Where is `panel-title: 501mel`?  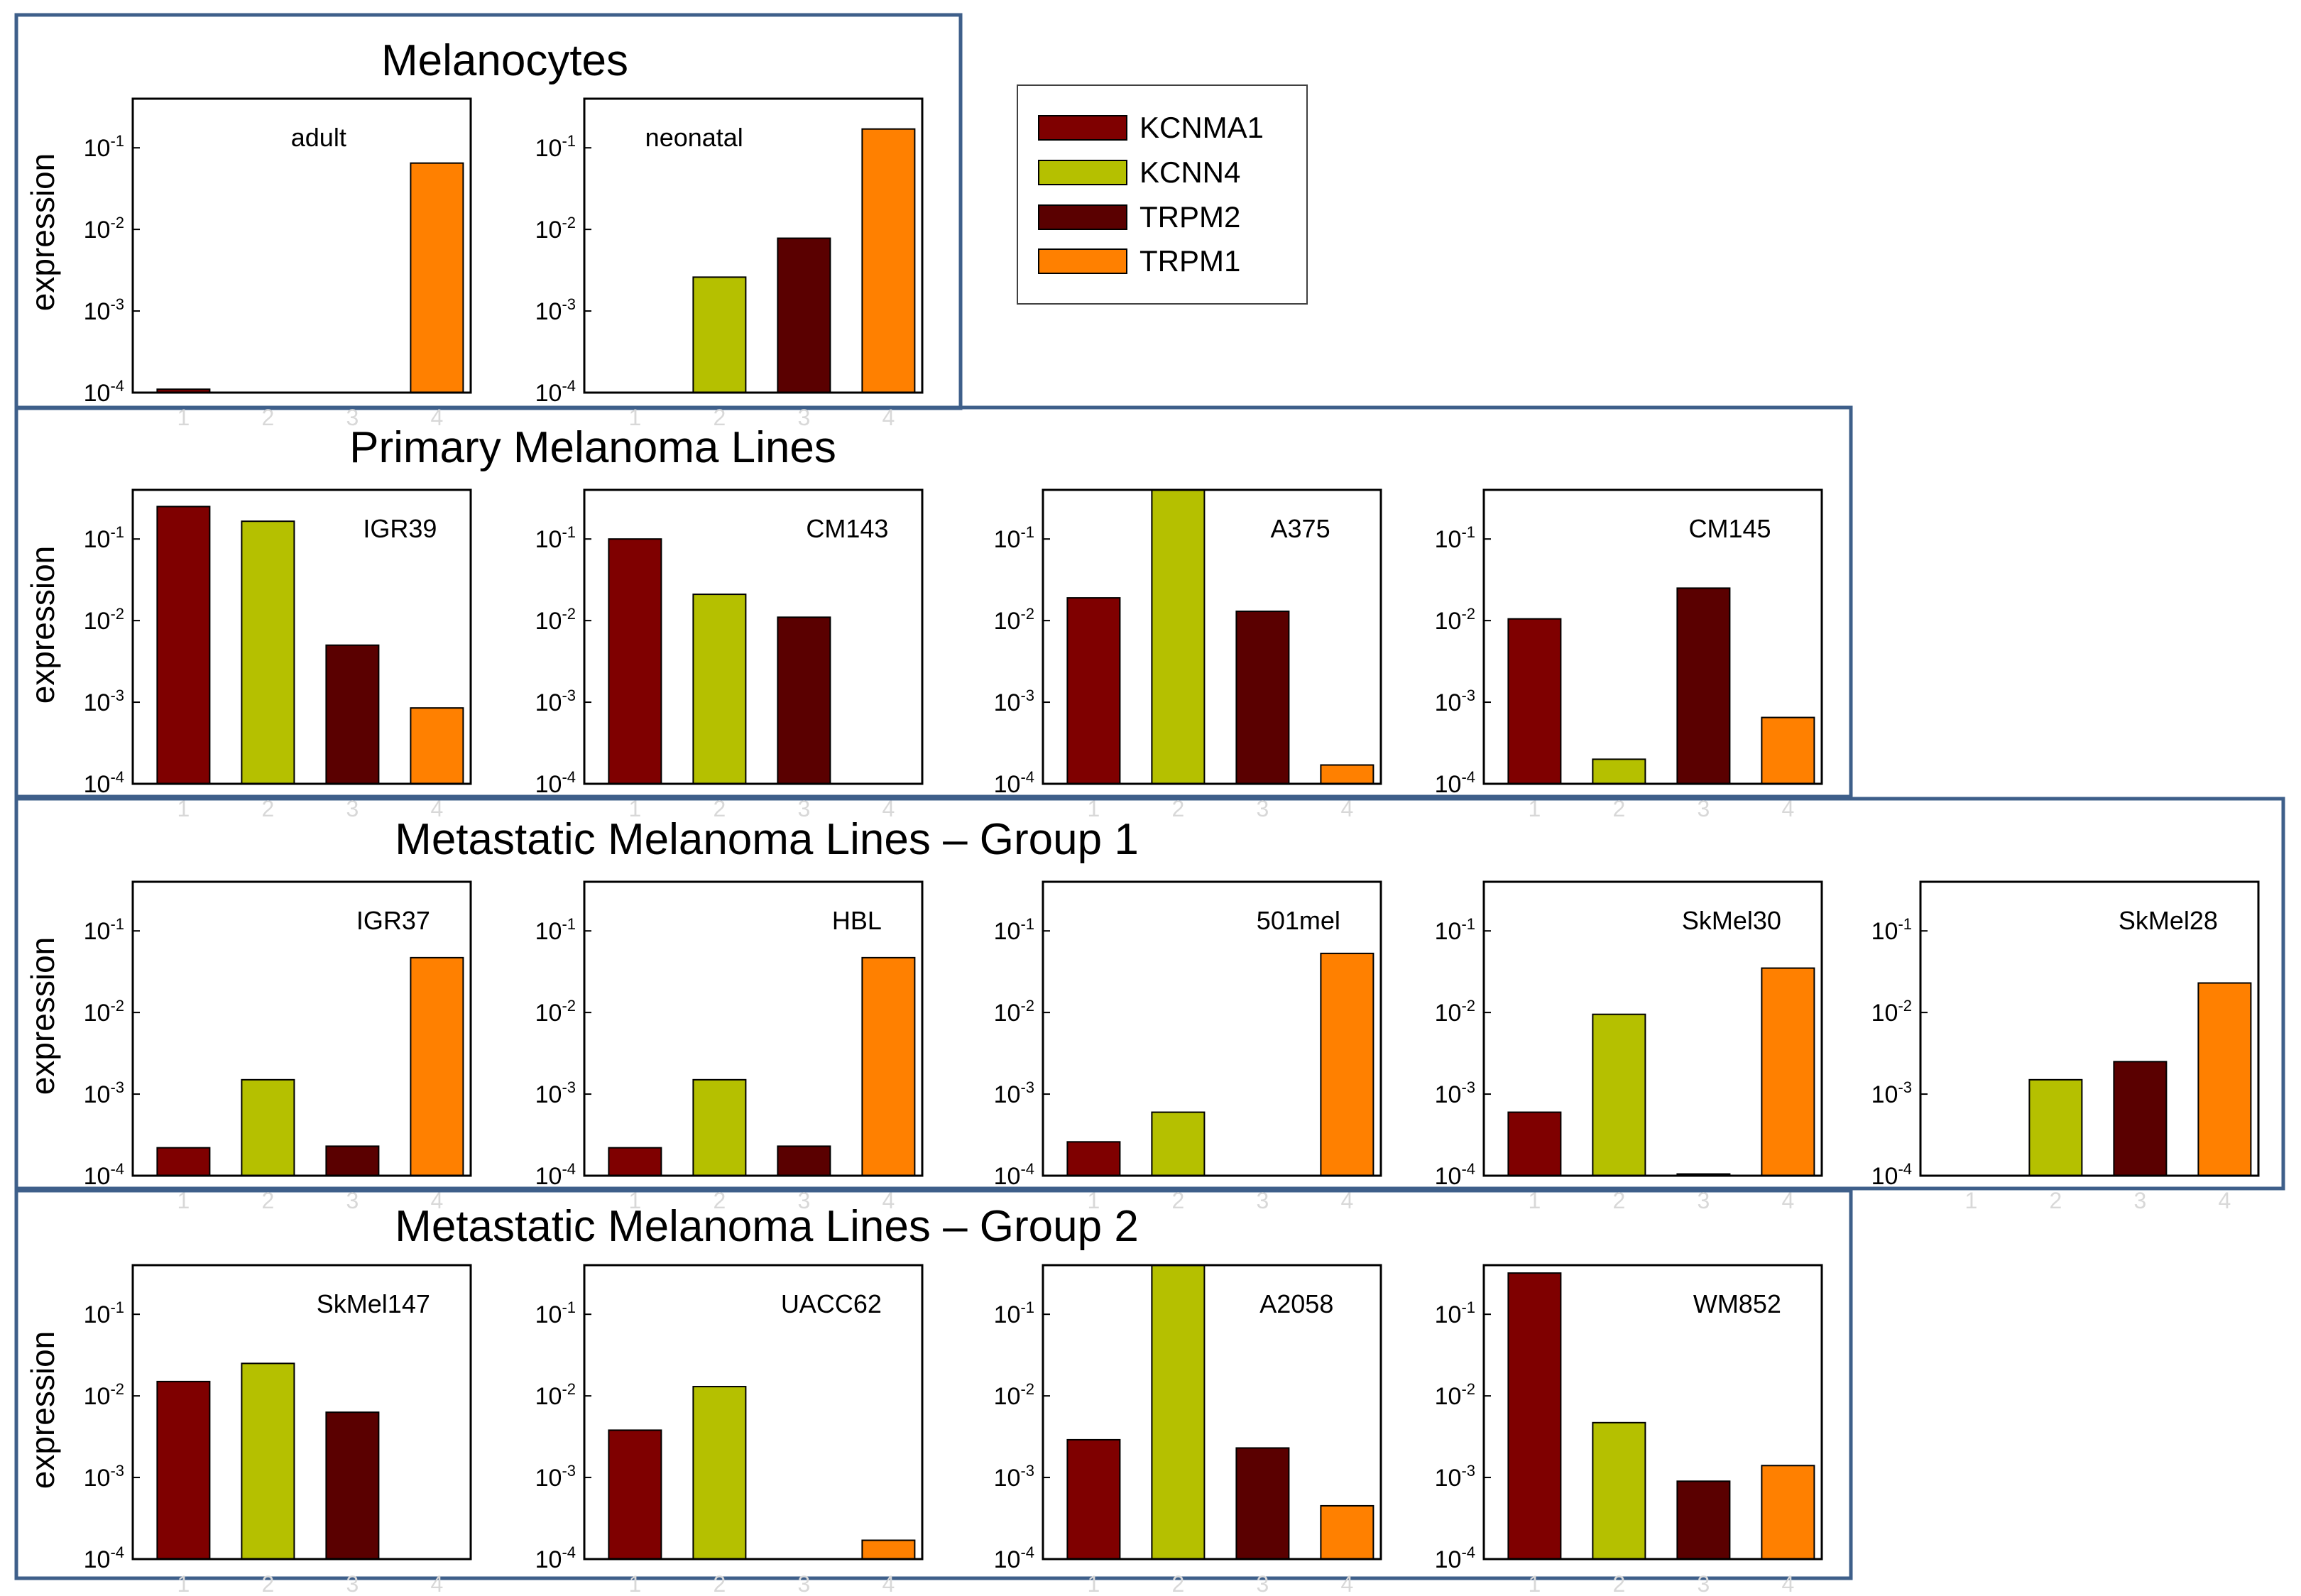 panel-title: 501mel is located at coordinates (1298, 920).